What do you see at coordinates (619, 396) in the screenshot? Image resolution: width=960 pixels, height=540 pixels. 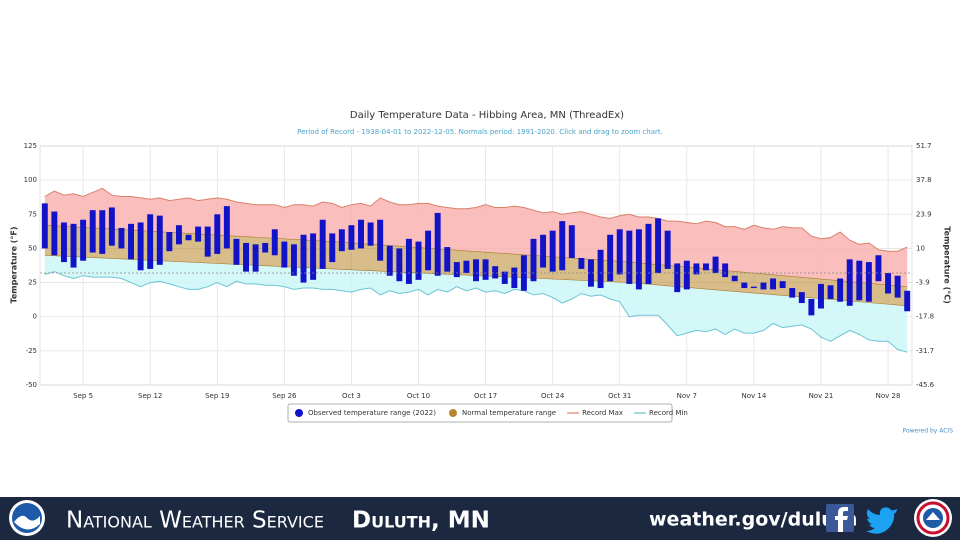 I see `x-tick-label: Oct 31` at bounding box center [619, 396].